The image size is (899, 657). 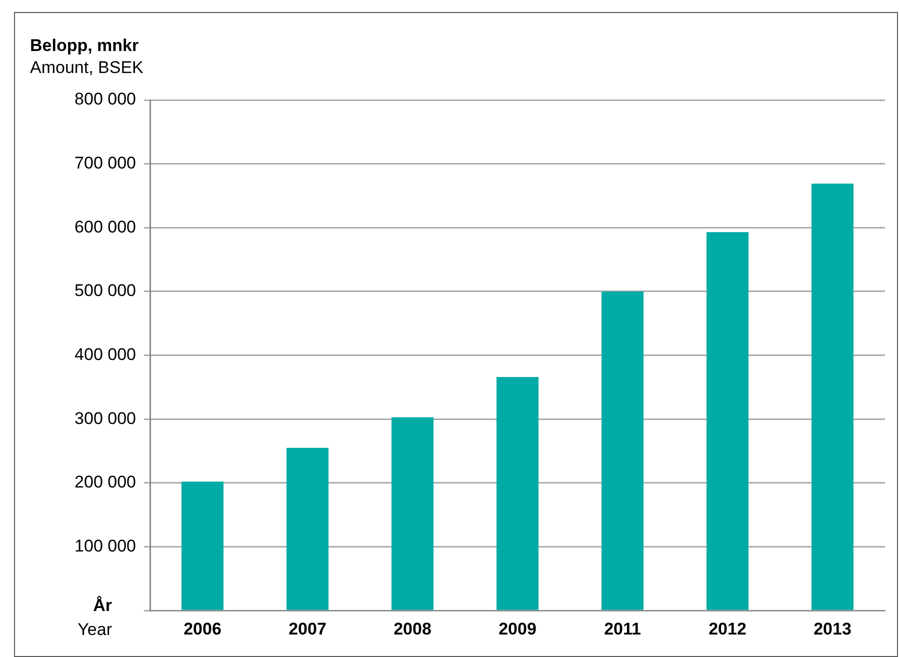 I want to click on x-axis-title: År Year, so click(x=94, y=618).